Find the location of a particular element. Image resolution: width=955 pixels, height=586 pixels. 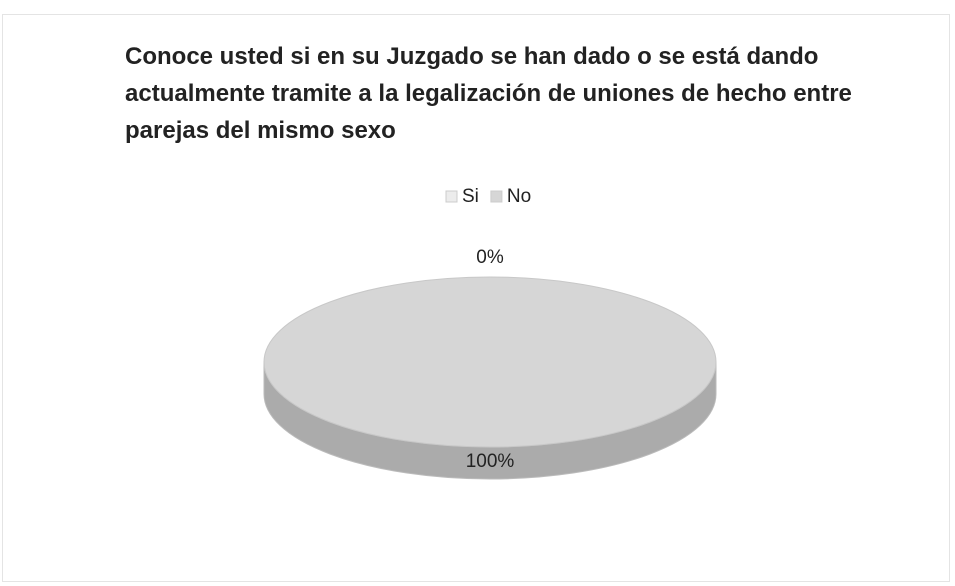

data-label: 0% is located at coordinates (490, 257).